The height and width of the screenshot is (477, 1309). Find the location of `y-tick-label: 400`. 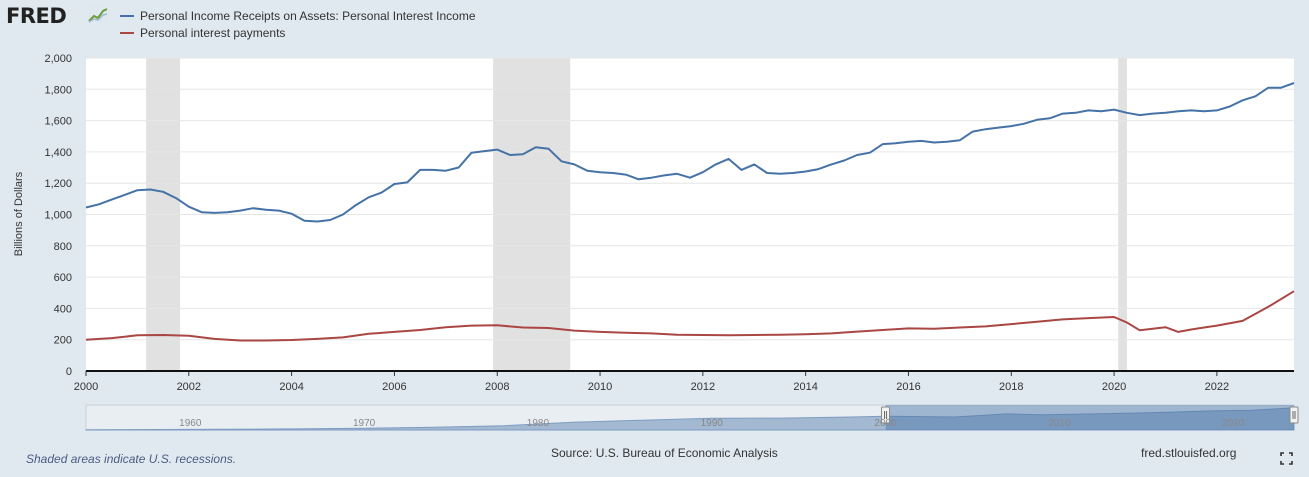

y-tick-label: 400 is located at coordinates (63, 309).